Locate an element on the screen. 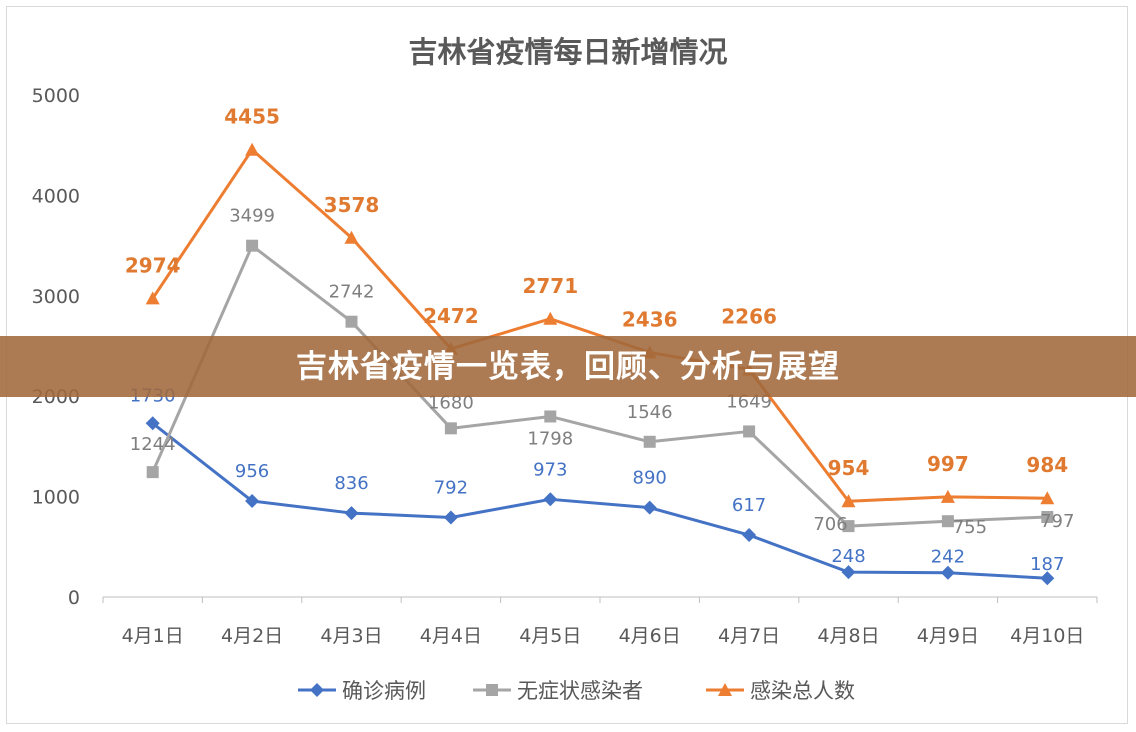  data-label: 984 is located at coordinates (1047, 465).